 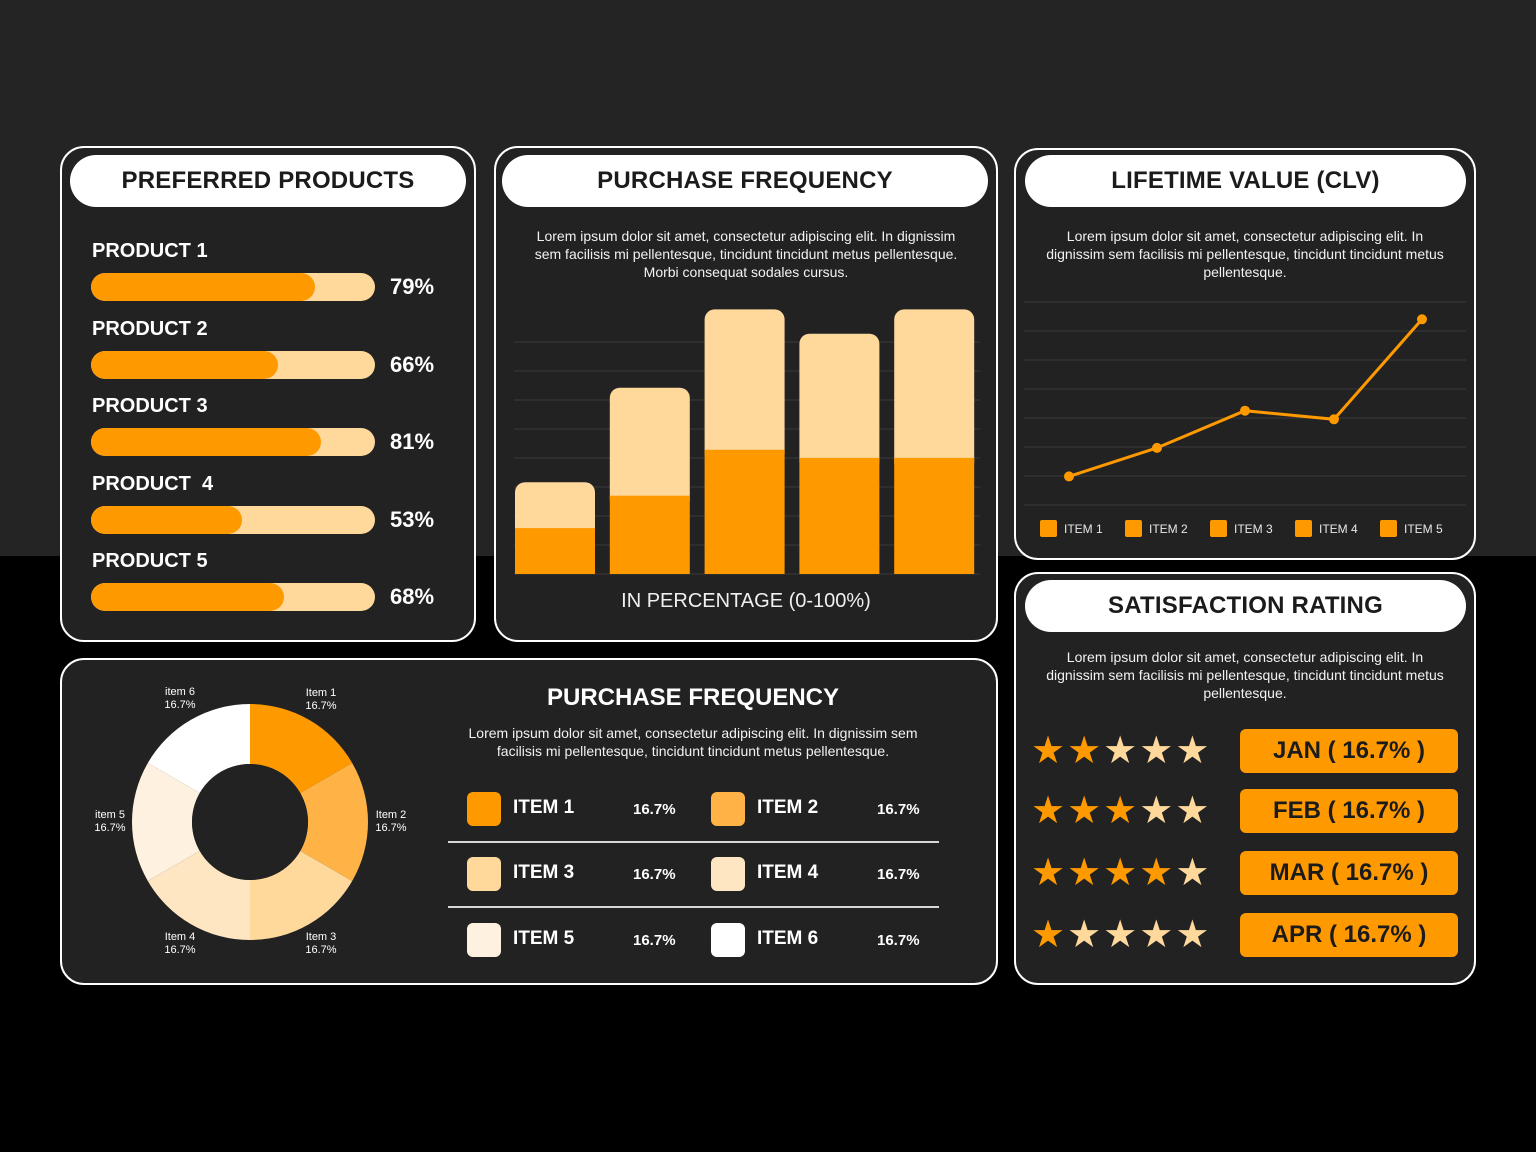 I want to click on product-label: PRODUCT 4, so click(x=153, y=483).